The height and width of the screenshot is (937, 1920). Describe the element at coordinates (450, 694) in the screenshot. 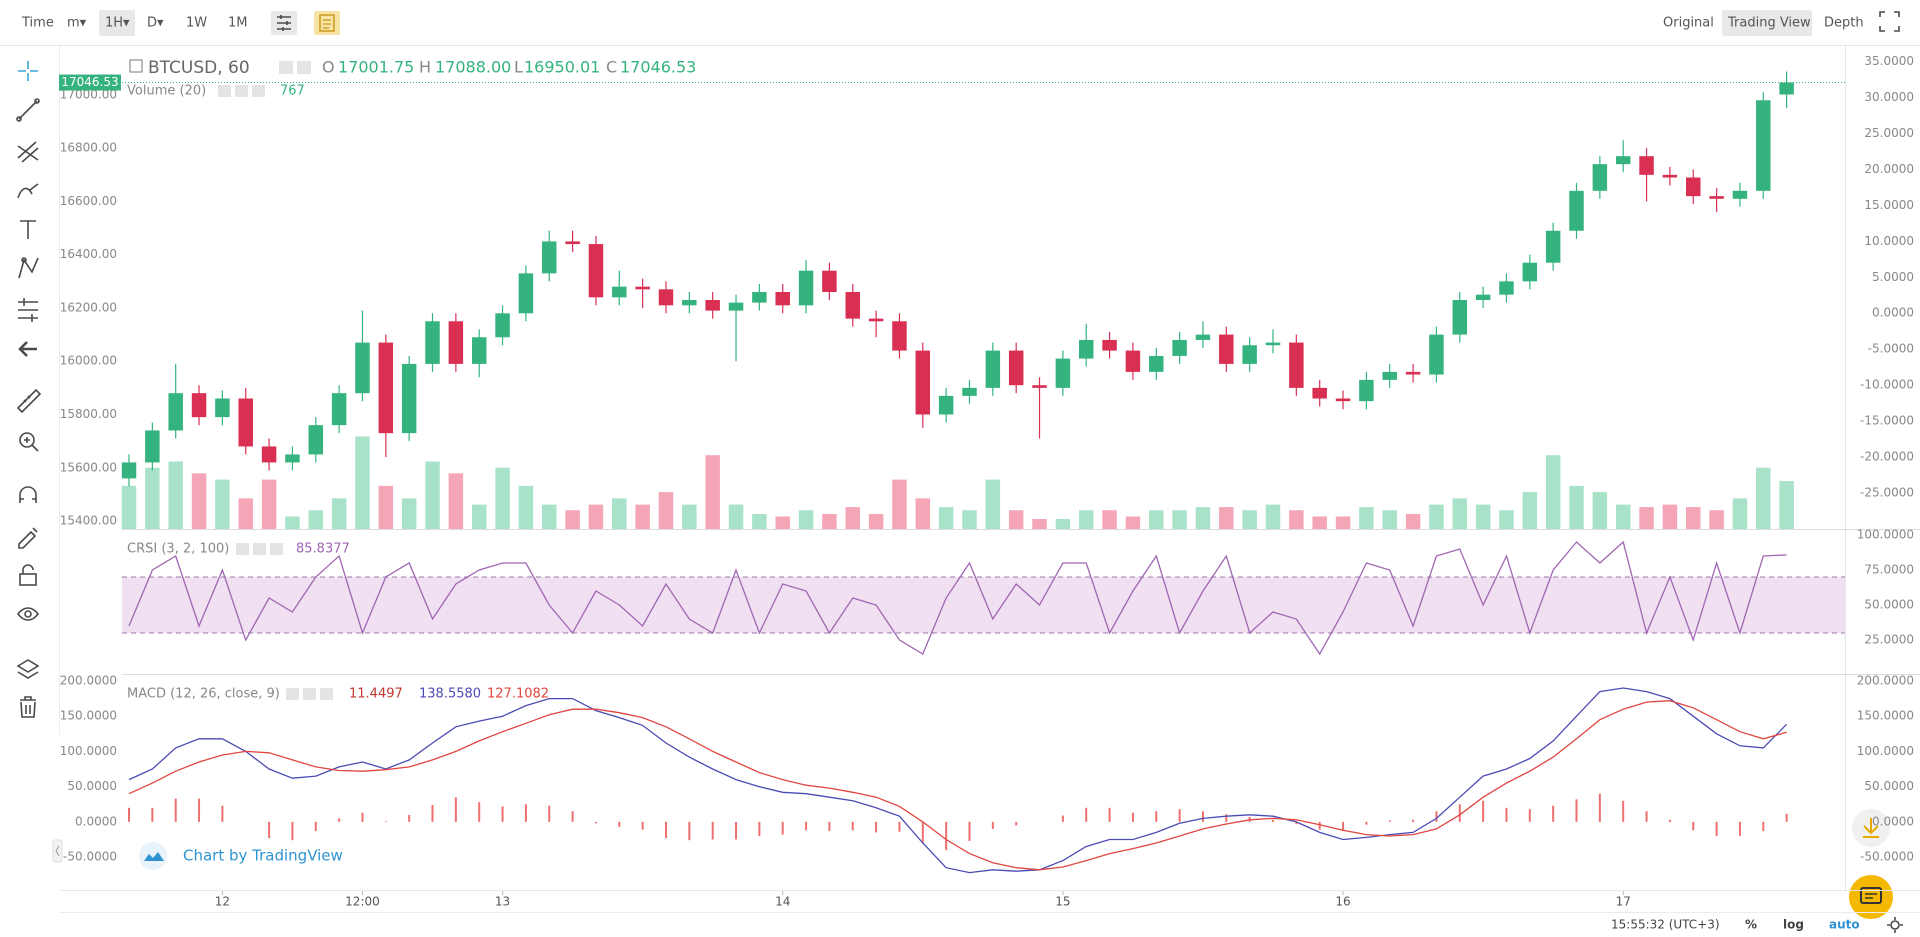

I see `indicator-value: 138.5580` at that location.